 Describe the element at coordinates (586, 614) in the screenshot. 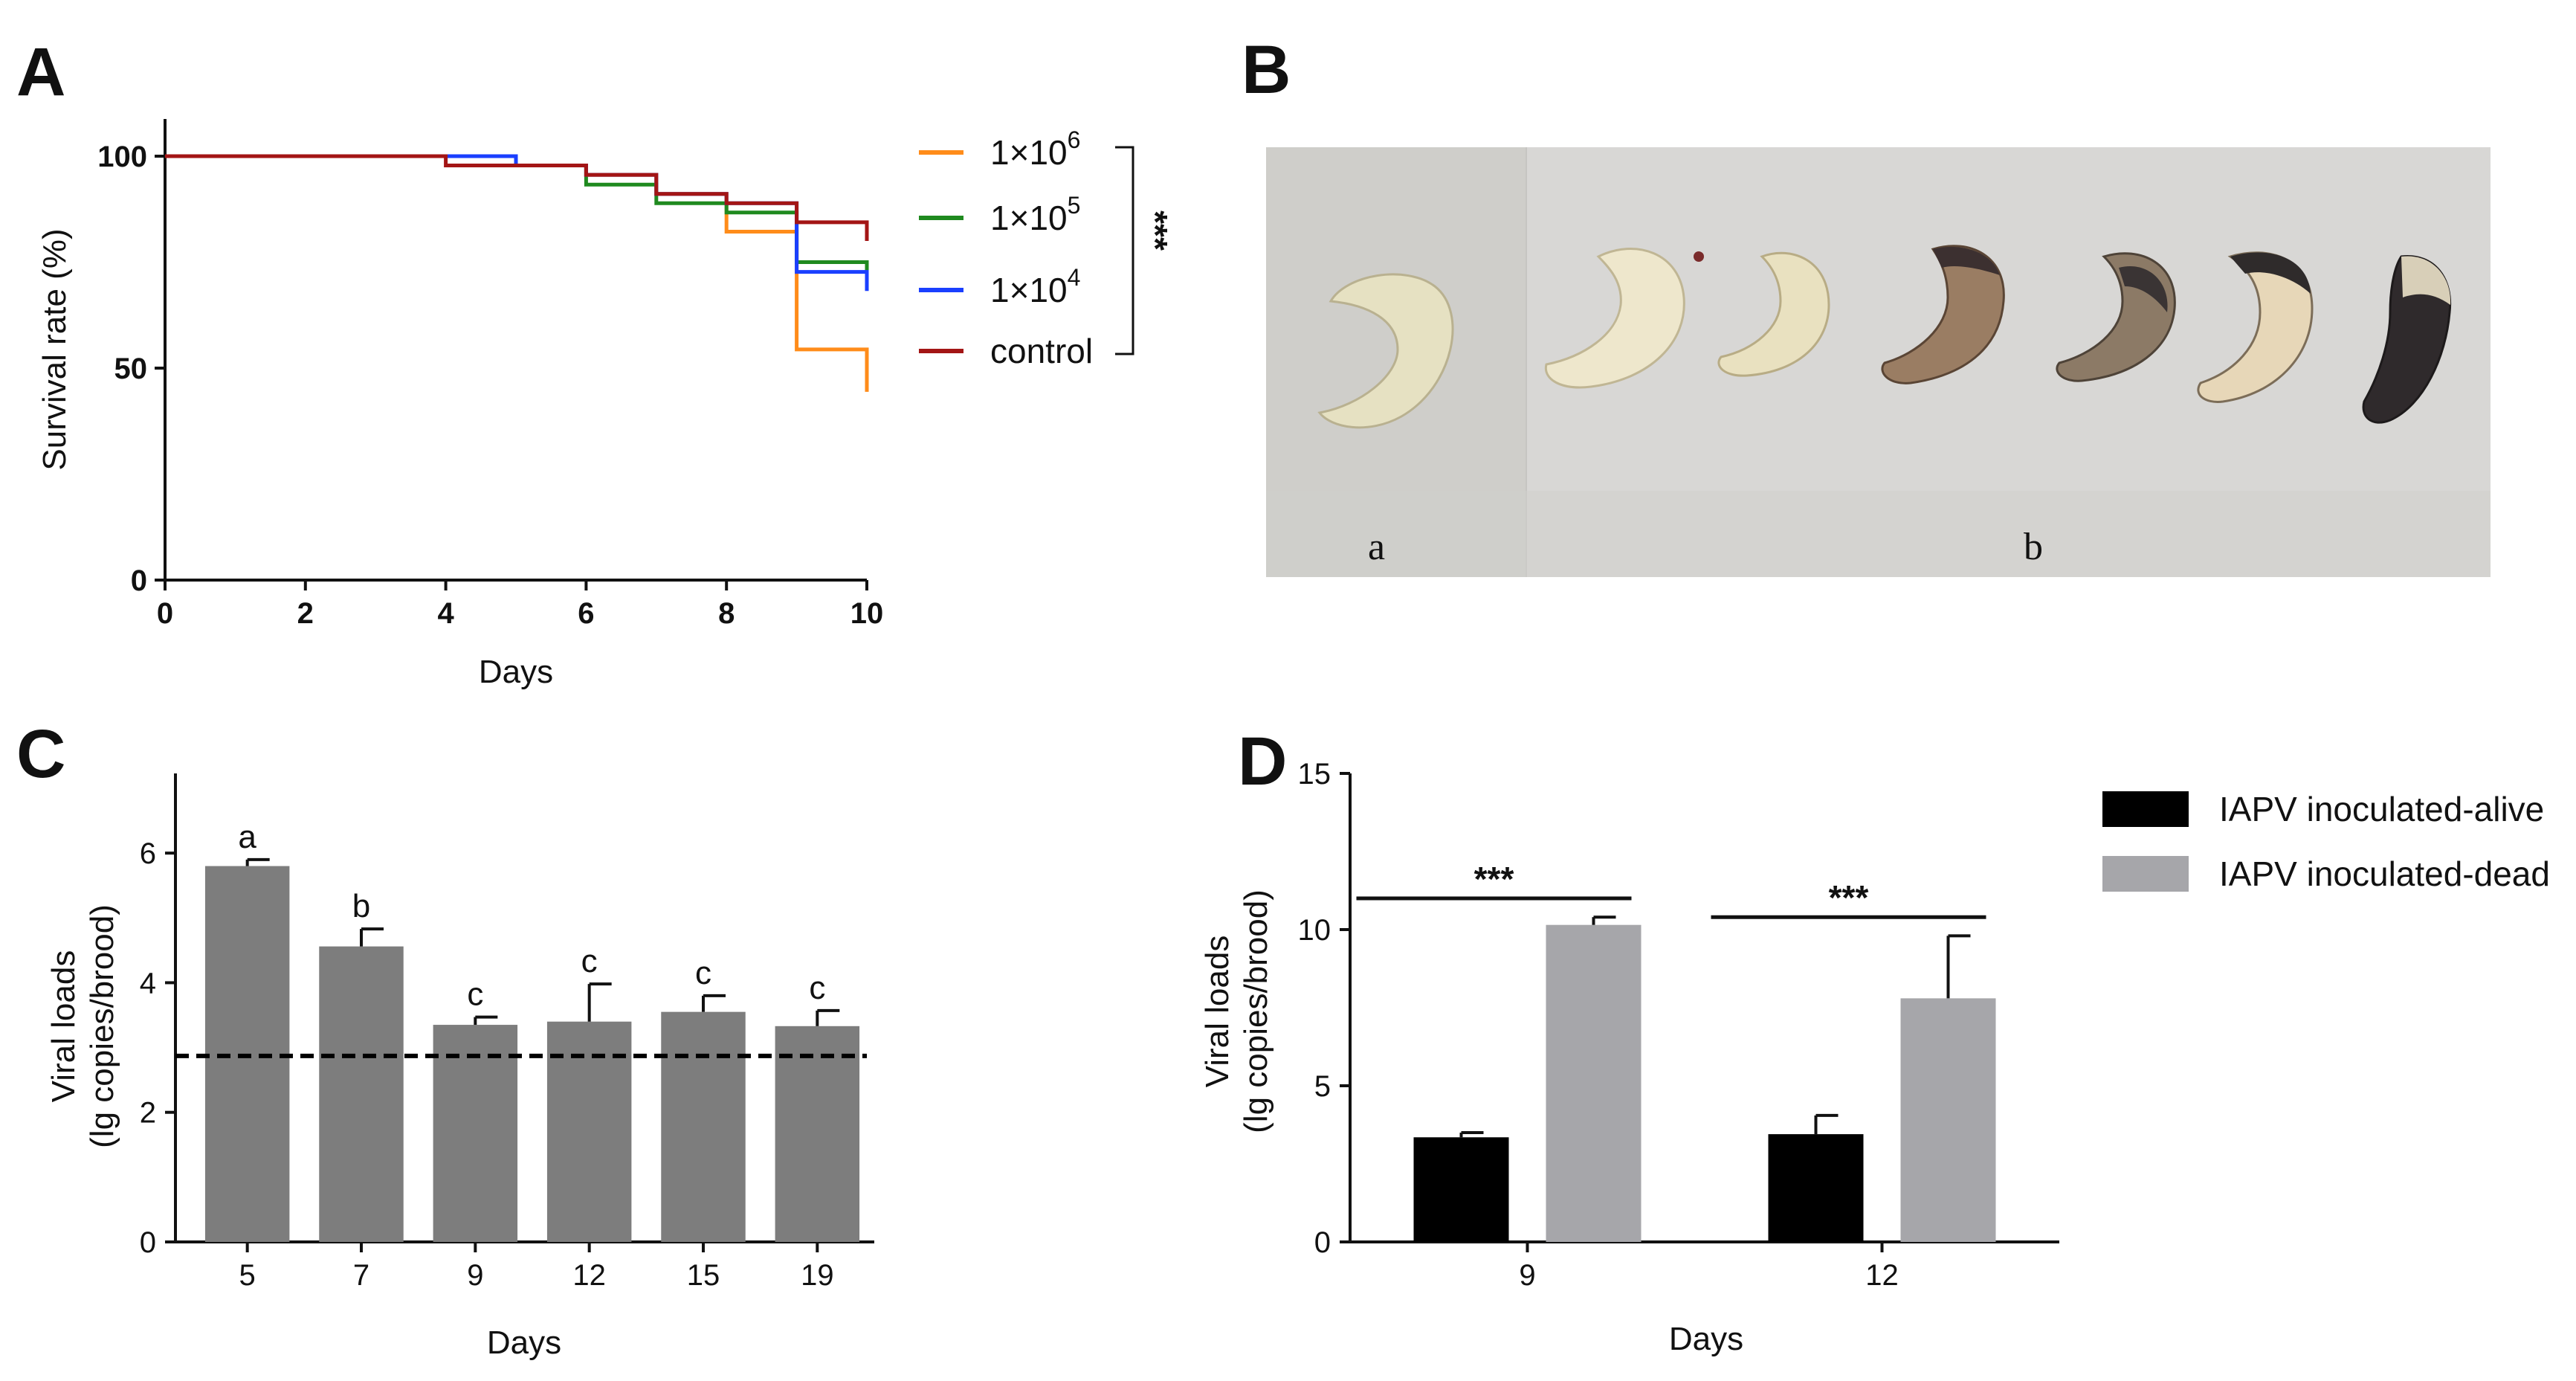

I see `survival-x-tick-label: 6` at that location.